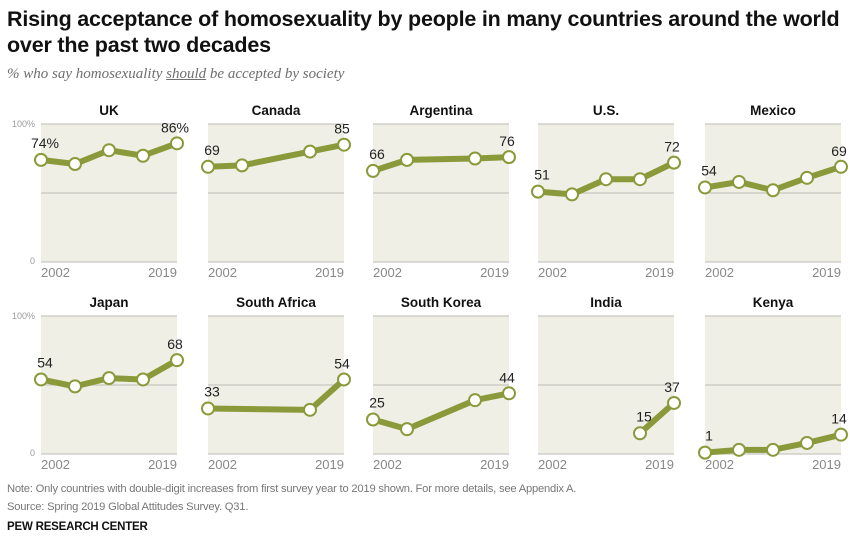  Describe the element at coordinates (276, 110) in the screenshot. I see `panel-title: Canada` at that location.